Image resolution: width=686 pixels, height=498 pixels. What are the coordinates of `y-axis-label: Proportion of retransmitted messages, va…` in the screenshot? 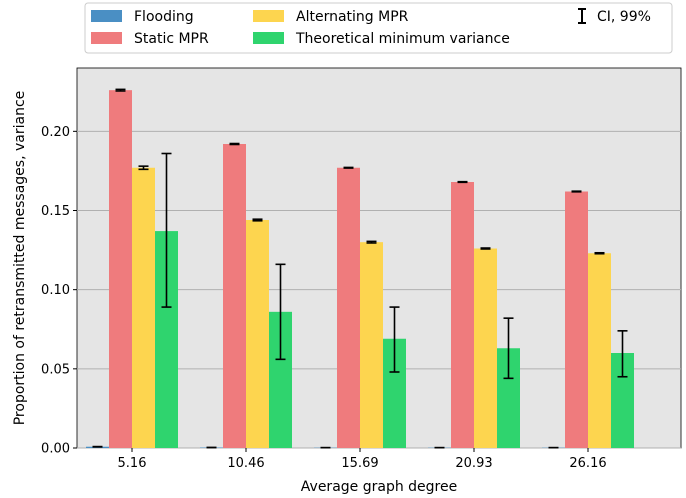 It's located at (20, 258).